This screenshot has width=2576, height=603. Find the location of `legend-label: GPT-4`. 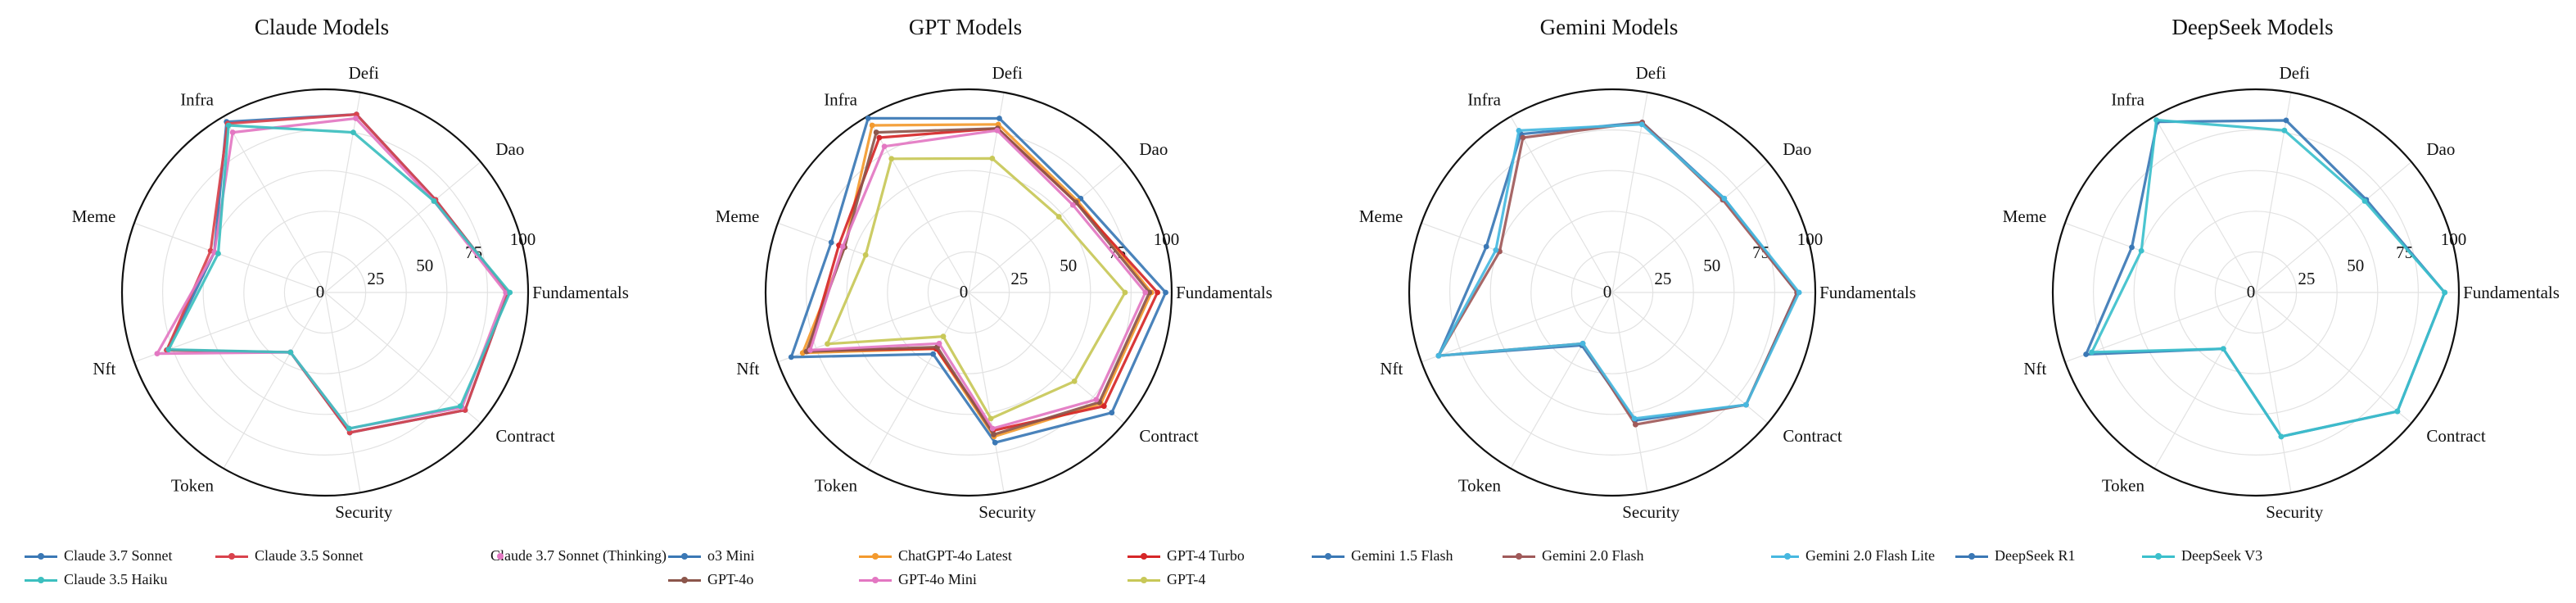

legend-label: GPT-4 is located at coordinates (1186, 579).